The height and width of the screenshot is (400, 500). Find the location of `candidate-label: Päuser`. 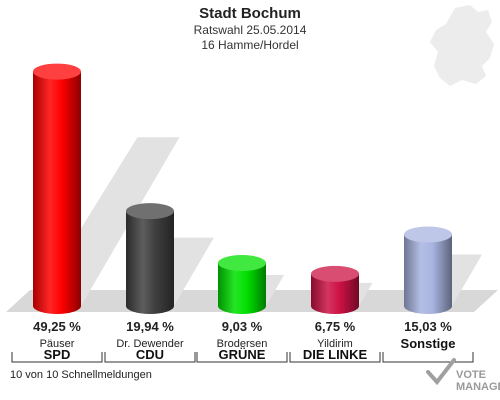

candidate-label: Päuser is located at coordinates (57, 344).